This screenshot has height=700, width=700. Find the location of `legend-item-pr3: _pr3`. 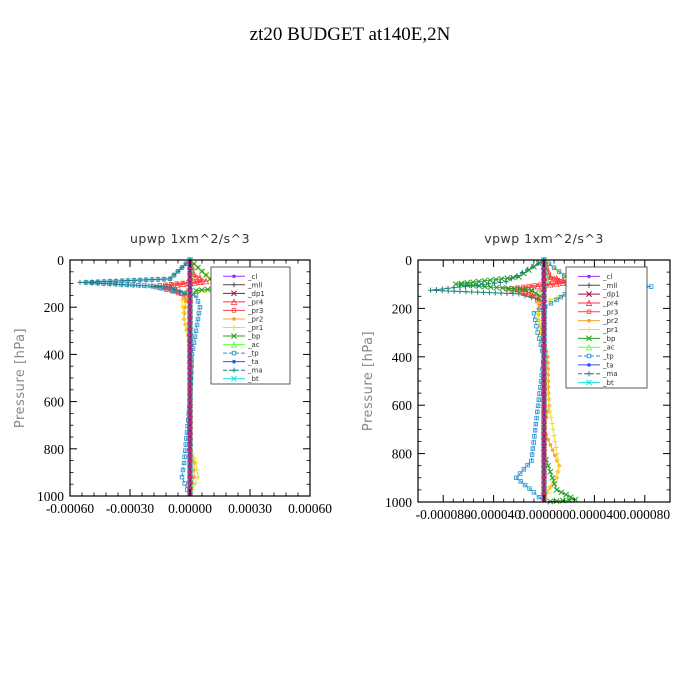

legend-item-pr3: _pr3 is located at coordinates (598, 312).